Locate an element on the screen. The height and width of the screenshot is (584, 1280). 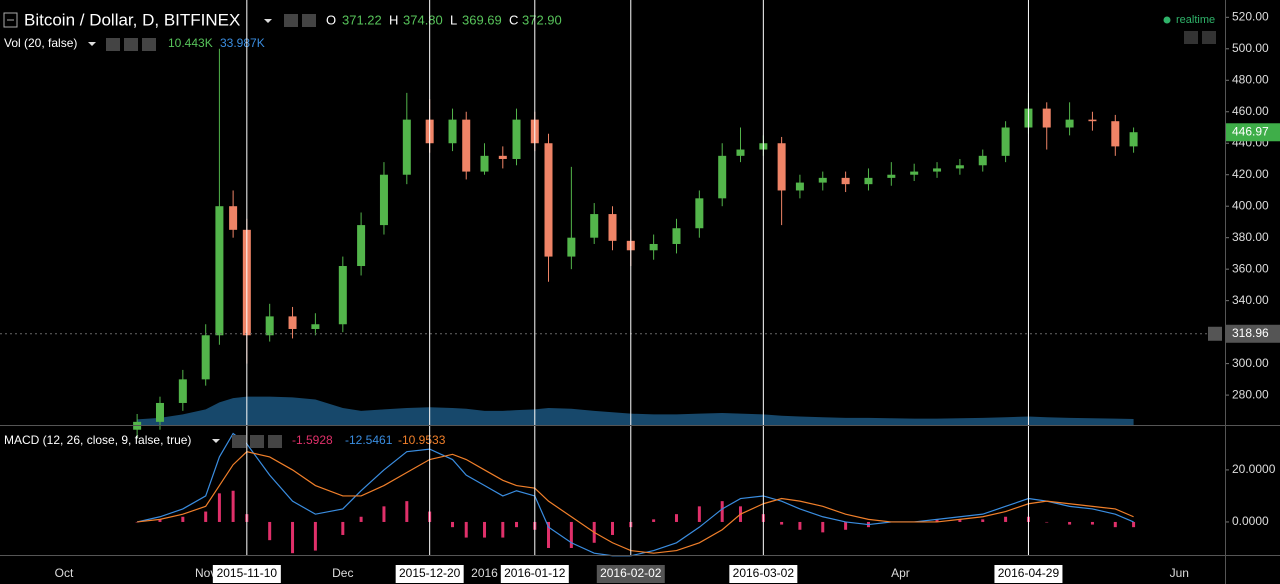
symbol-title: Bitcoin / Dollar, D, BITFINEX is located at coordinates (132, 19).